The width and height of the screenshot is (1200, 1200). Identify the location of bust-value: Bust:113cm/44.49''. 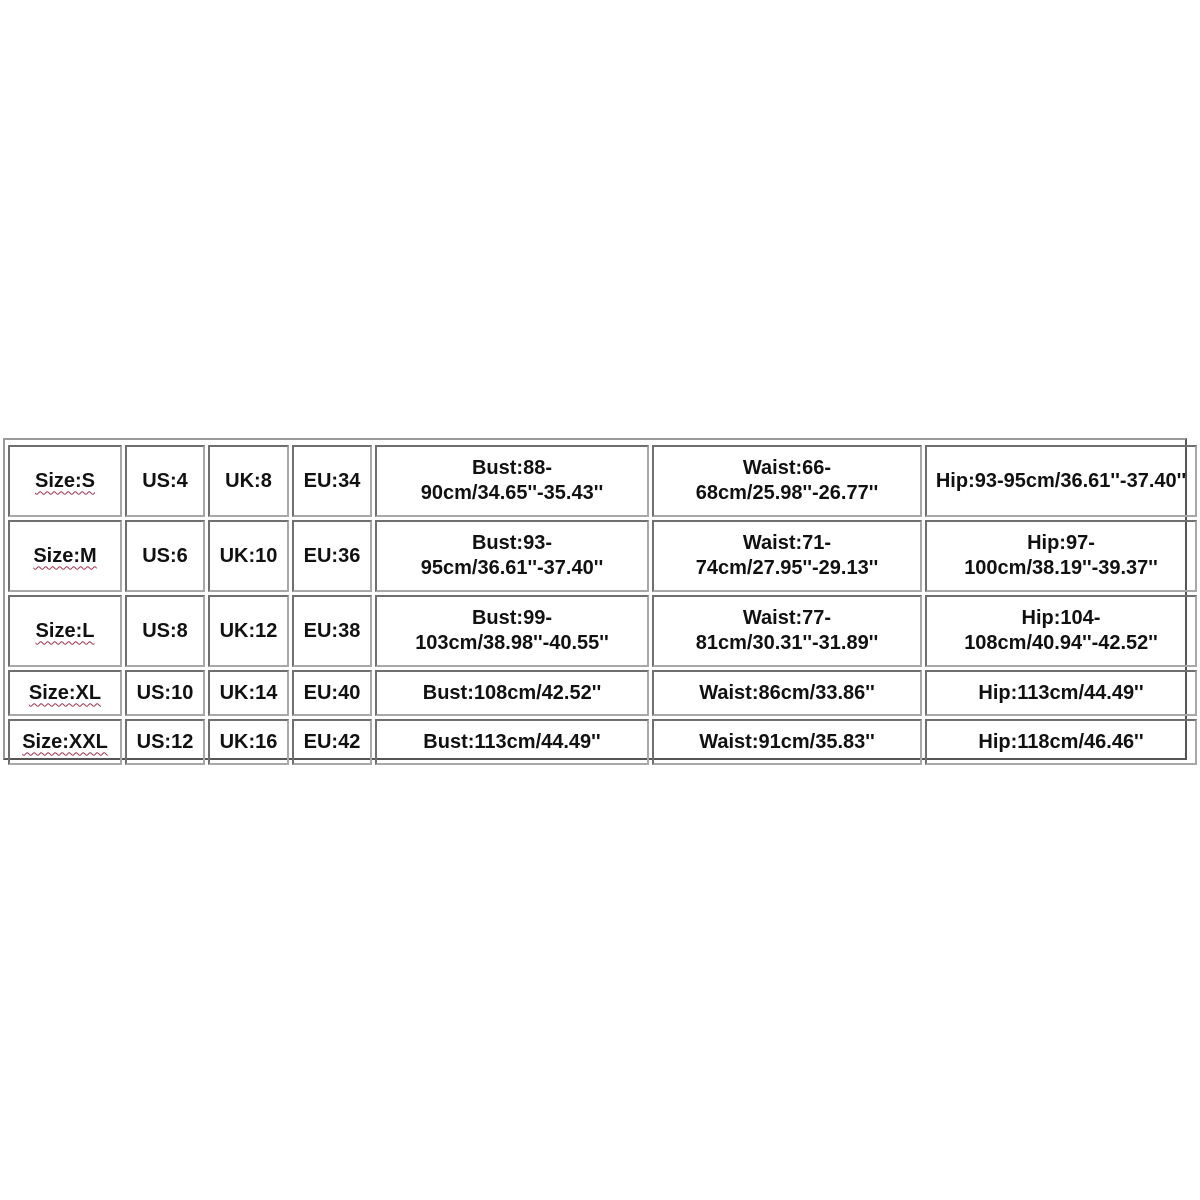
(512, 741).